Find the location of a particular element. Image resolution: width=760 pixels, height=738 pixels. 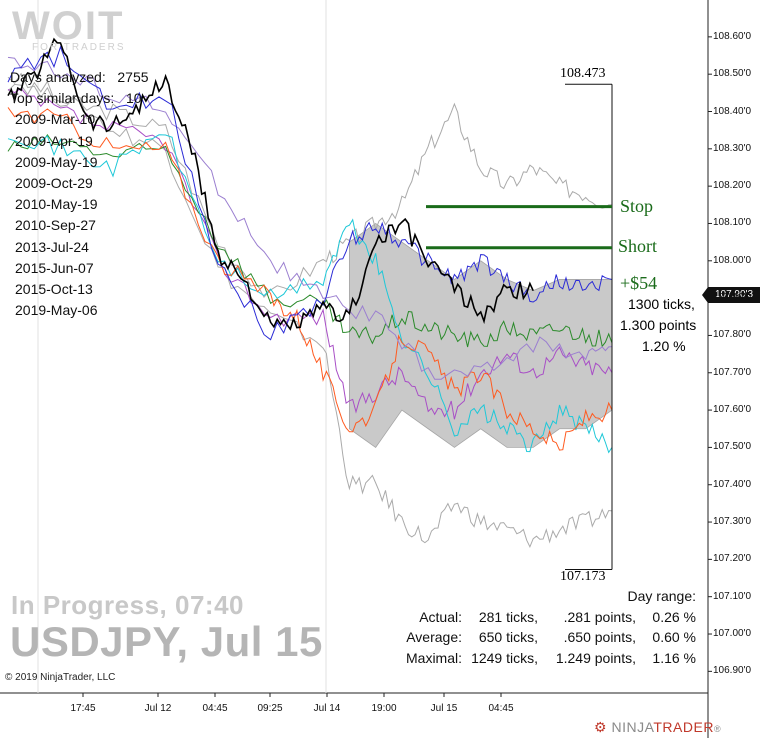

day-range-row: Average: 650 ticks, .650 points, 0.60 % is located at coordinates (551, 637).